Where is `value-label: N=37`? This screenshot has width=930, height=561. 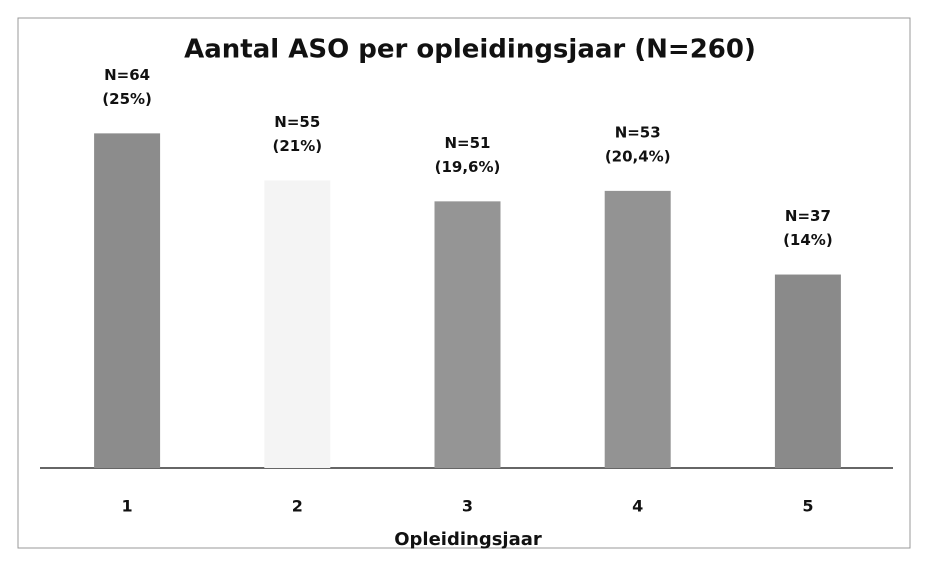
value-label: N=37 is located at coordinates (808, 216).